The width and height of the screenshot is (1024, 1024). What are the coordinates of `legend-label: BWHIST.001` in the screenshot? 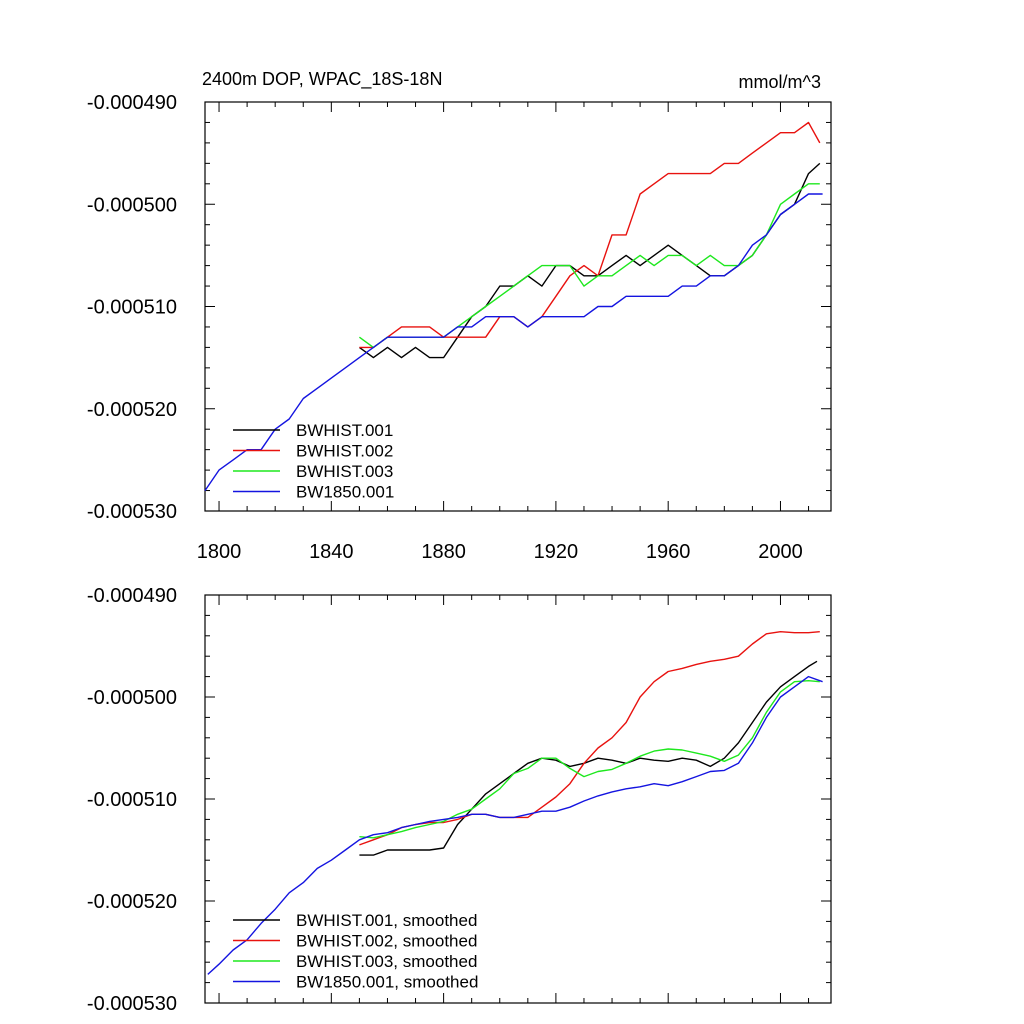 It's located at (344, 430).